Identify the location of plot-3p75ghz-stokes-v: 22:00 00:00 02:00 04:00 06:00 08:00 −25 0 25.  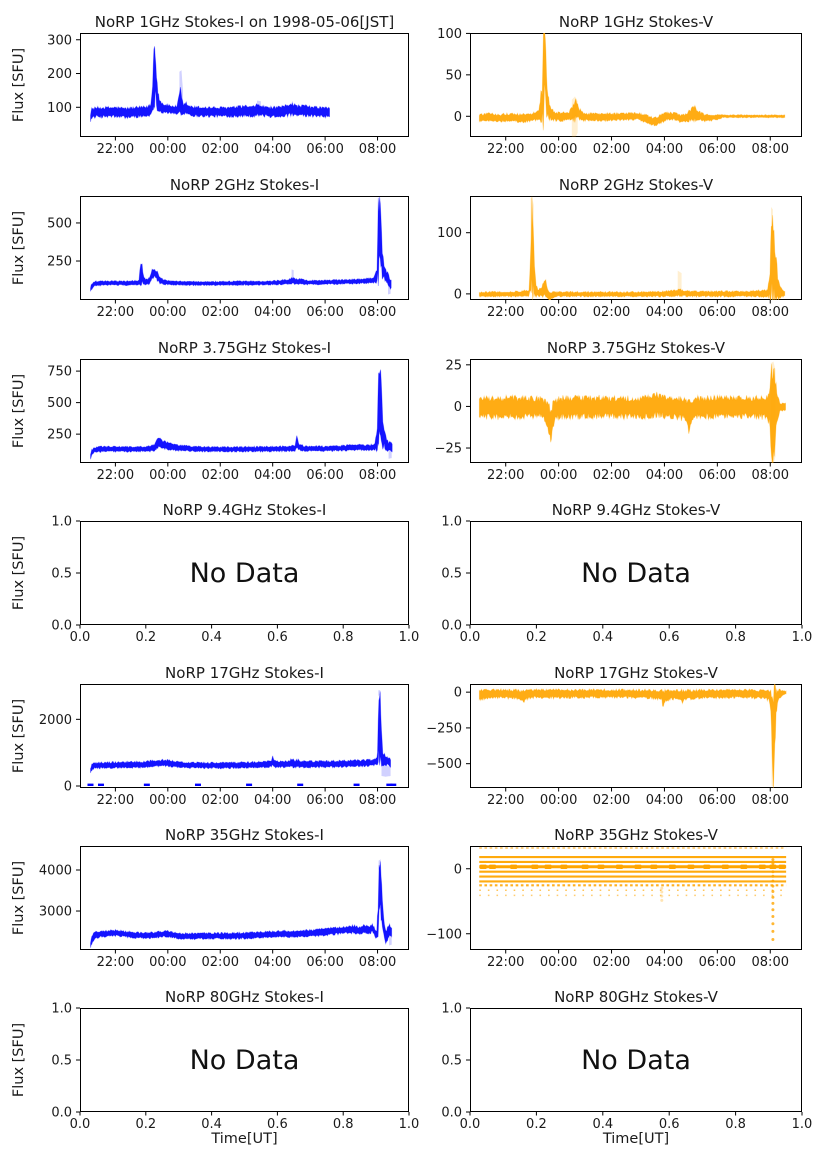
(618, 420).